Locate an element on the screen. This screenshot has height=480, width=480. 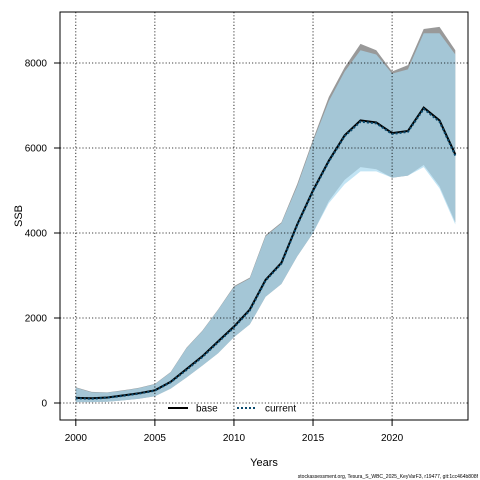
y-tick-label-8000: 8000 is located at coordinates (36, 64).